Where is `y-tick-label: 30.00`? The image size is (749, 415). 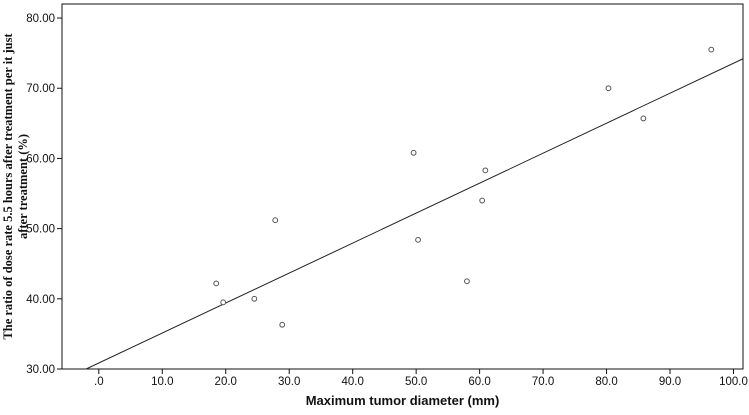 y-tick-label: 30.00 is located at coordinates (40, 370).